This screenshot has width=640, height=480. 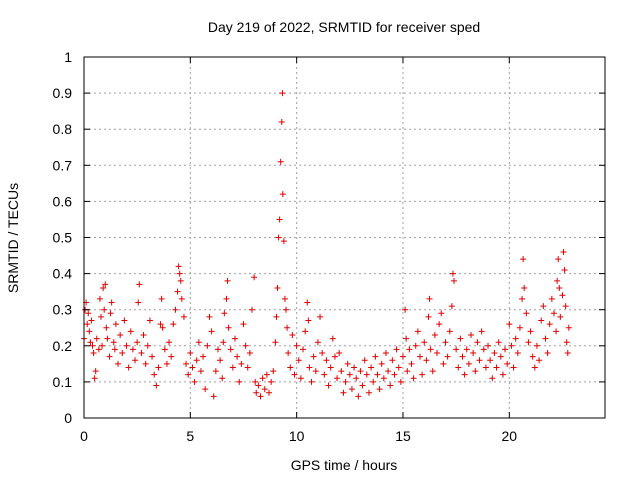 What do you see at coordinates (84, 436) in the screenshot?
I see `x-tick-label: 0` at bounding box center [84, 436].